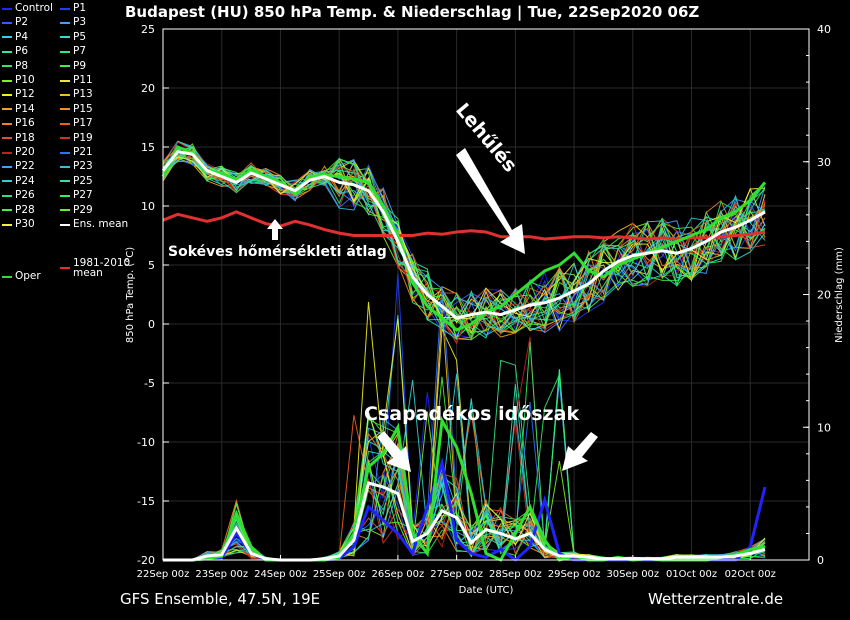 The width and height of the screenshot is (850, 620). I want to click on legend-label: P14, so click(25, 108).